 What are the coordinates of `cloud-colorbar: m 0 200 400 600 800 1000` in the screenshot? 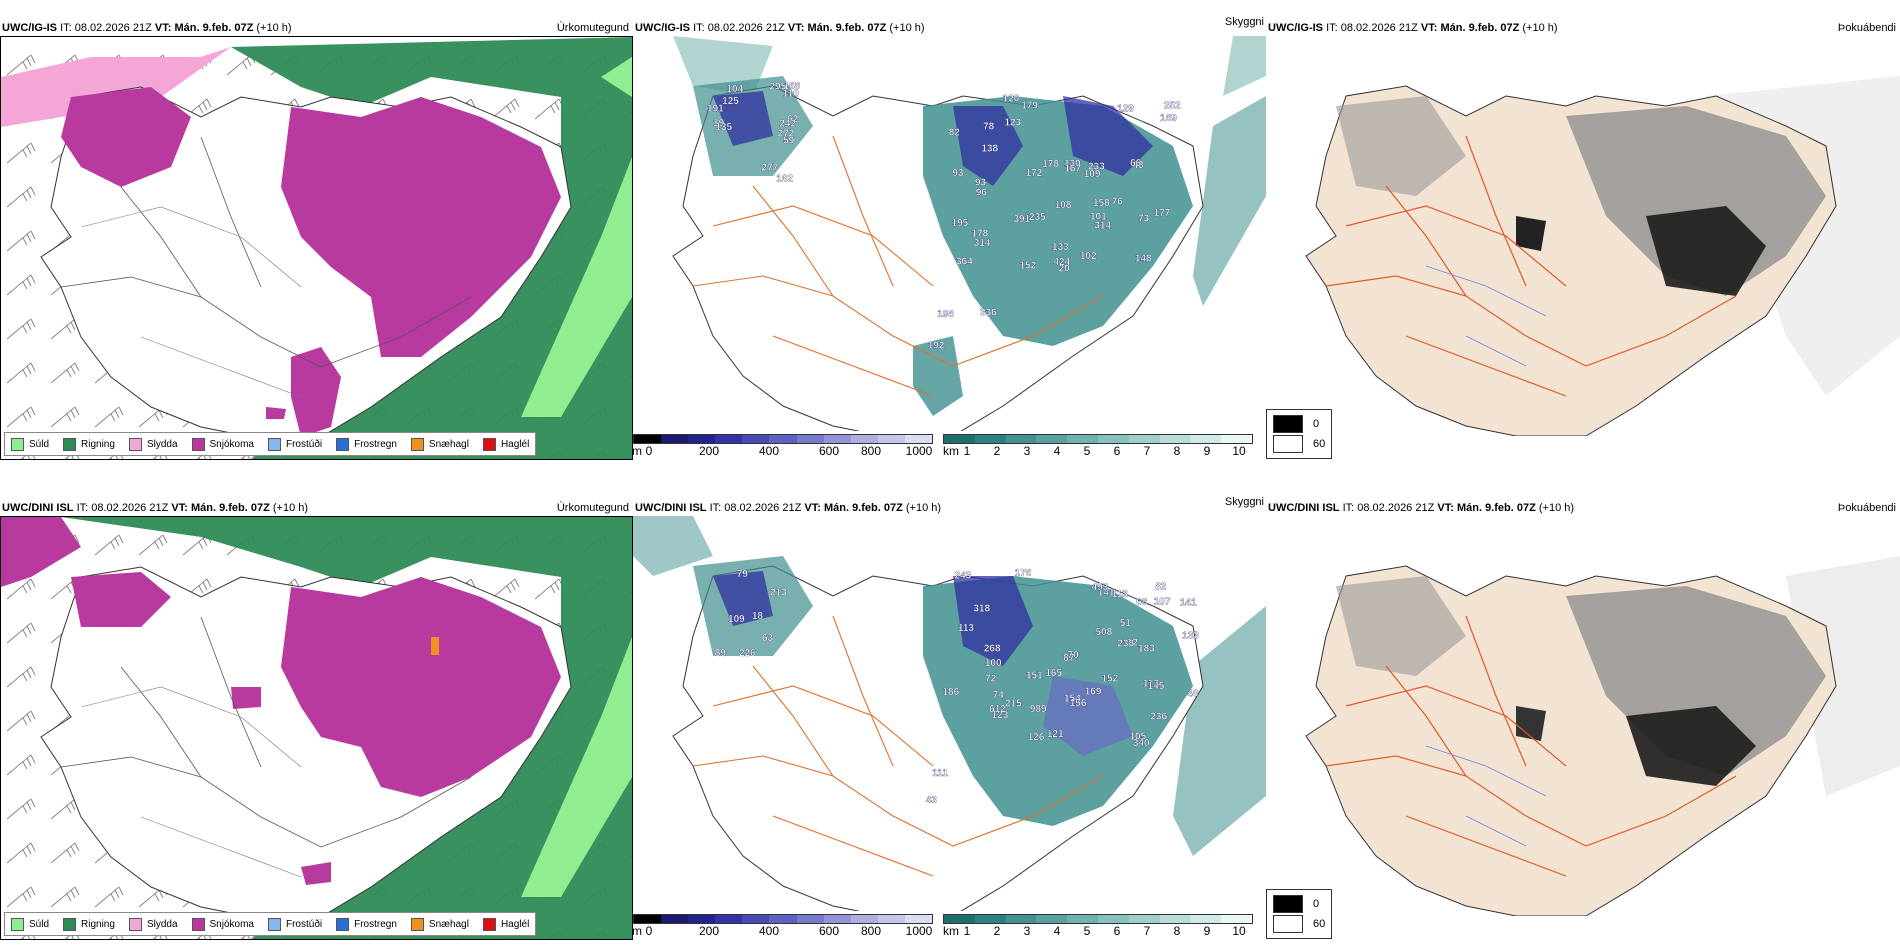 It's located at (782, 926).